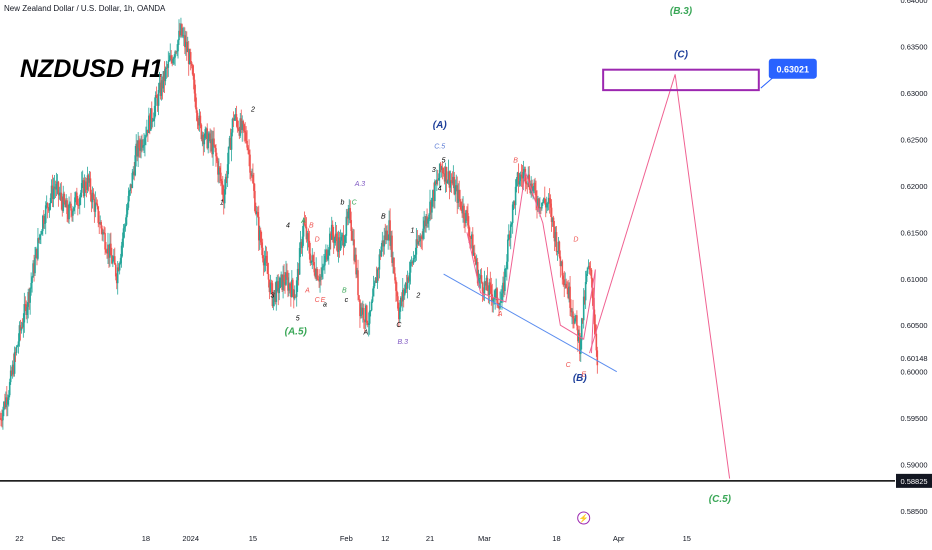 Image resolution: width=932 pixels, height=550 pixels. I want to click on y-tick-label: 0.62500, so click(913, 139).